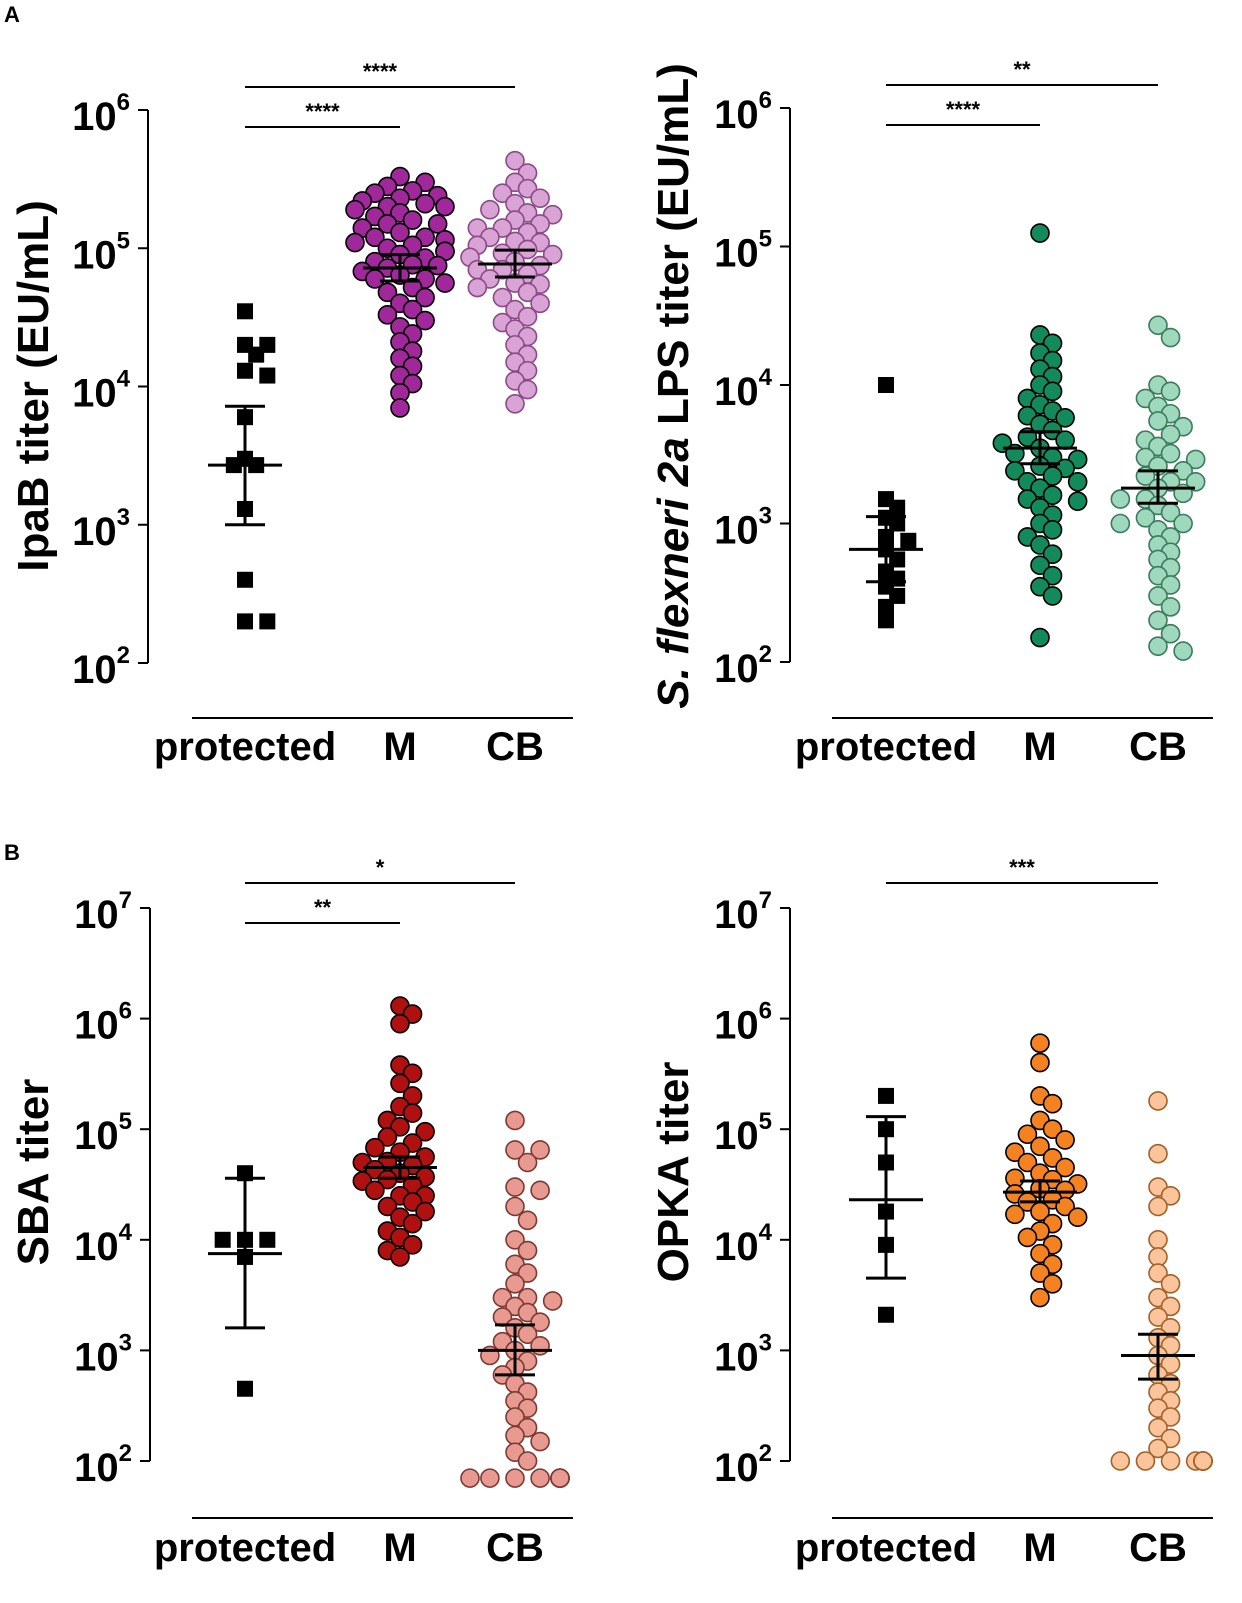 The height and width of the screenshot is (1603, 1242). I want to click on significance-label: ****, so click(963, 109).